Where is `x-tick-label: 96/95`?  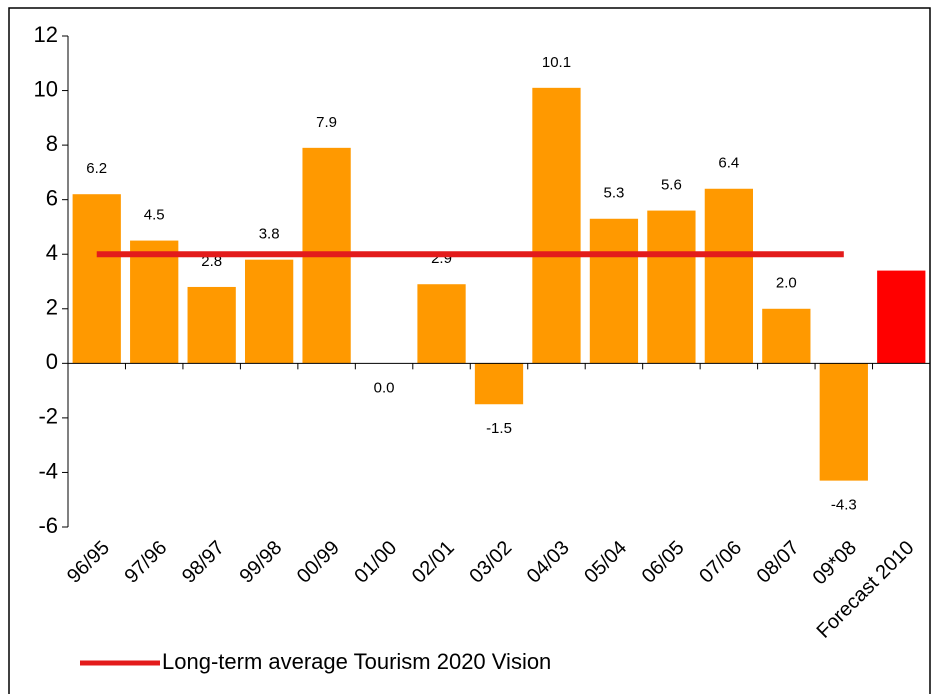
x-tick-label: 96/95 is located at coordinates (88, 562).